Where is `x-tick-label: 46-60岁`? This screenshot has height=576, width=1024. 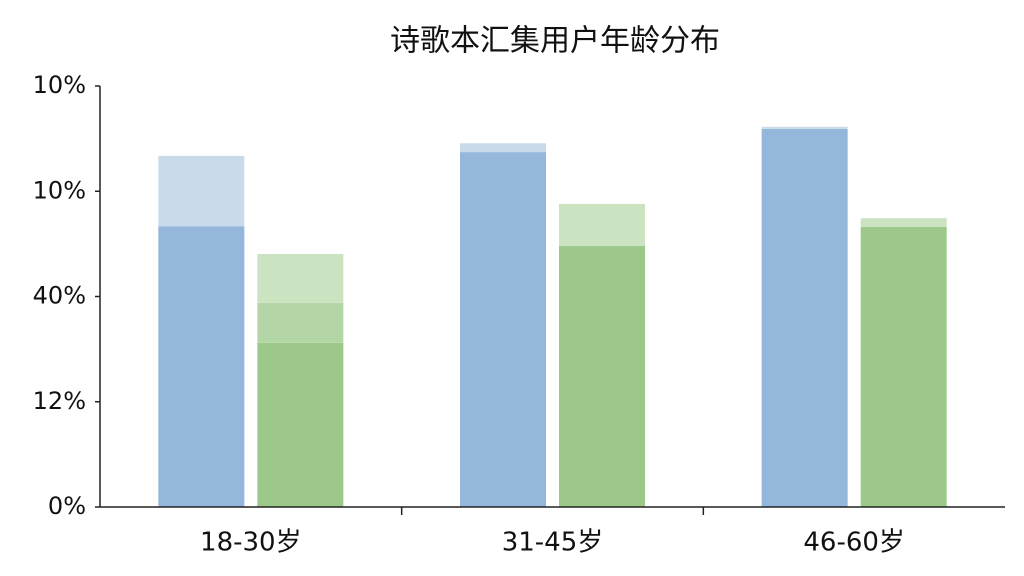
x-tick-label: 46-60岁 is located at coordinates (854, 543).